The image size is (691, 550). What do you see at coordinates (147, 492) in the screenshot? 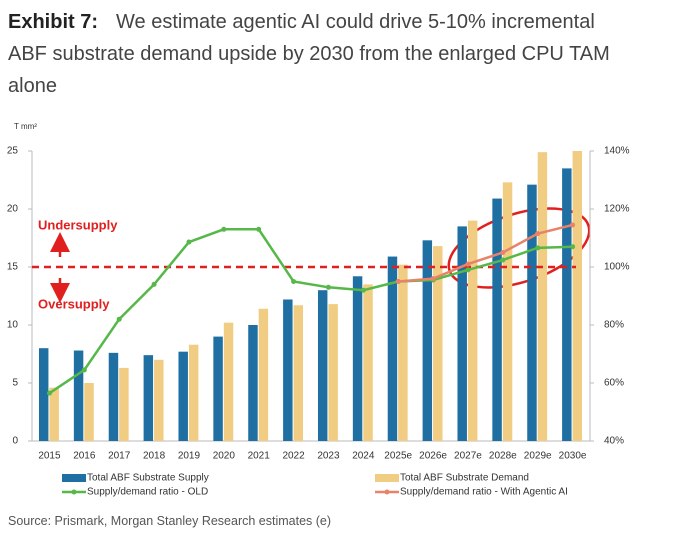
I see `legend-label: Supply/demand ratio - OLD` at bounding box center [147, 492].